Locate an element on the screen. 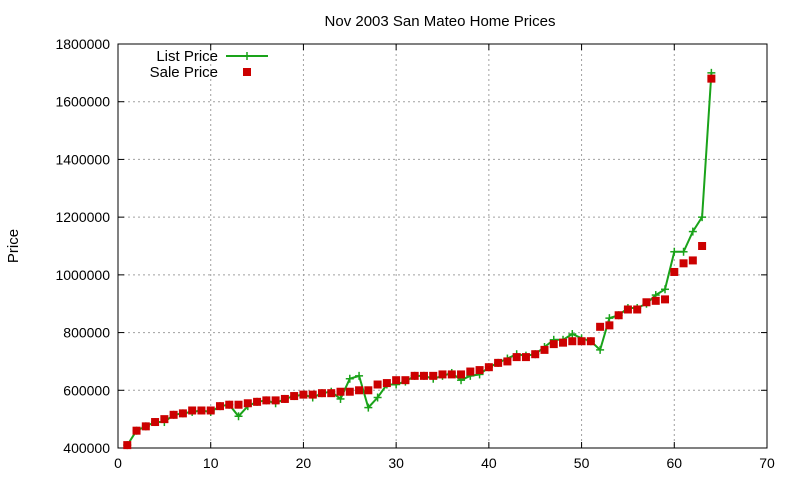 Image resolution: width=800 pixels, height=485 pixels. x-tick-label: 60 is located at coordinates (674, 463).